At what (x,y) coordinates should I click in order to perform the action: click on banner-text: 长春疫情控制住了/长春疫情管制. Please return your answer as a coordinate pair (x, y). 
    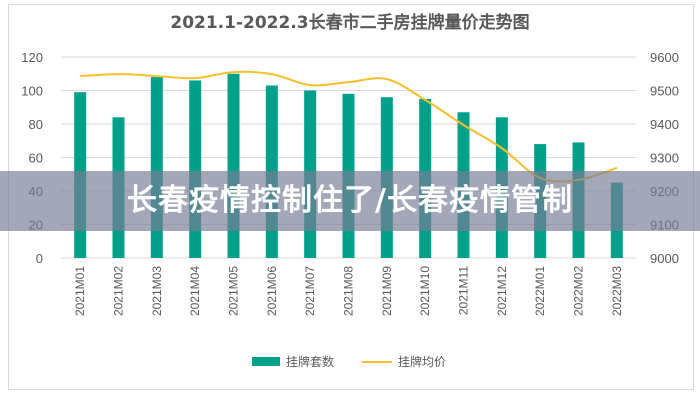
    Looking at the image, I should click on (350, 200).